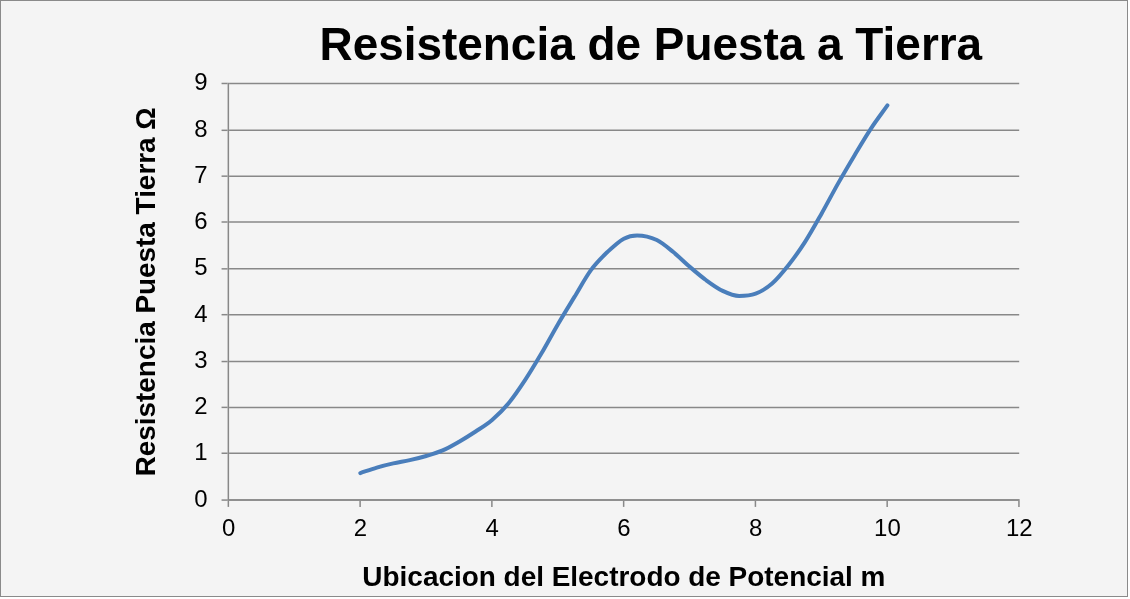  I want to click on y-tick-label: 8, so click(201, 128).